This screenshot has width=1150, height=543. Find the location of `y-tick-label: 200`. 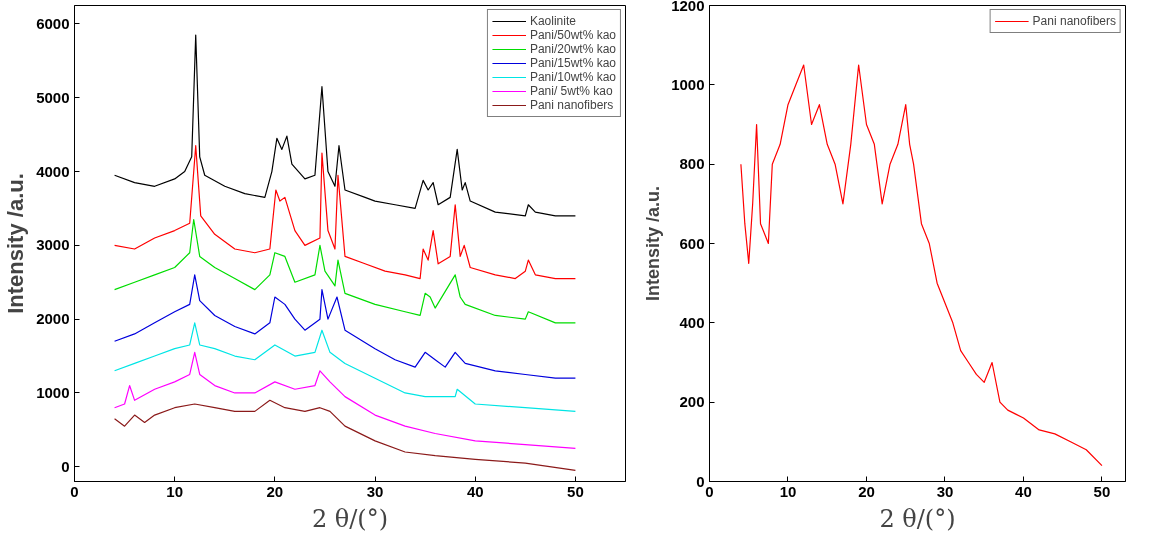

y-tick-label: 200 is located at coordinates (692, 402).